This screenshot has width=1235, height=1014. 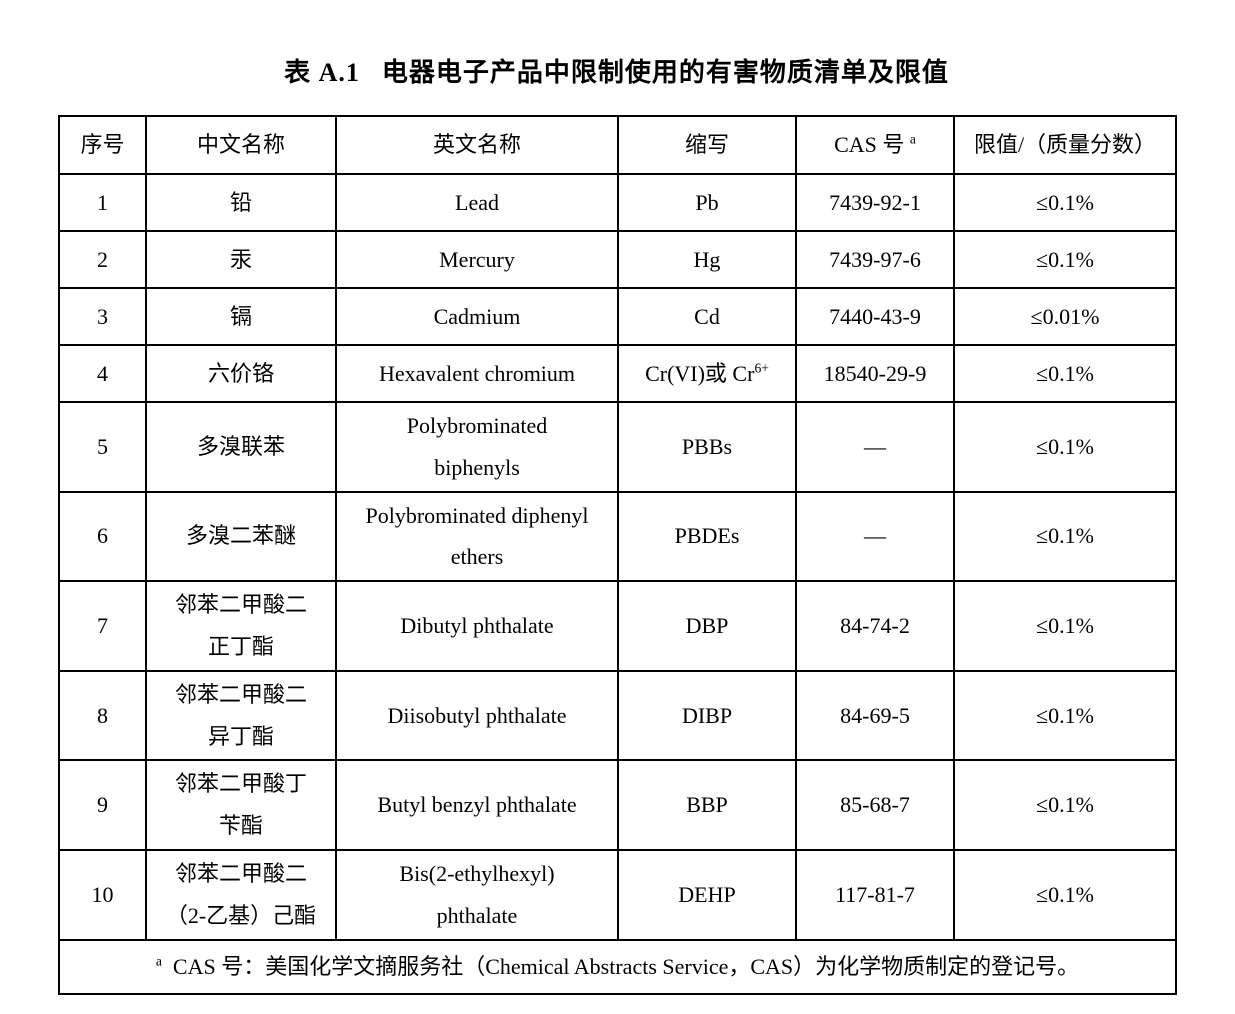 I want to click on cell-en: Lead, so click(x=477, y=202).